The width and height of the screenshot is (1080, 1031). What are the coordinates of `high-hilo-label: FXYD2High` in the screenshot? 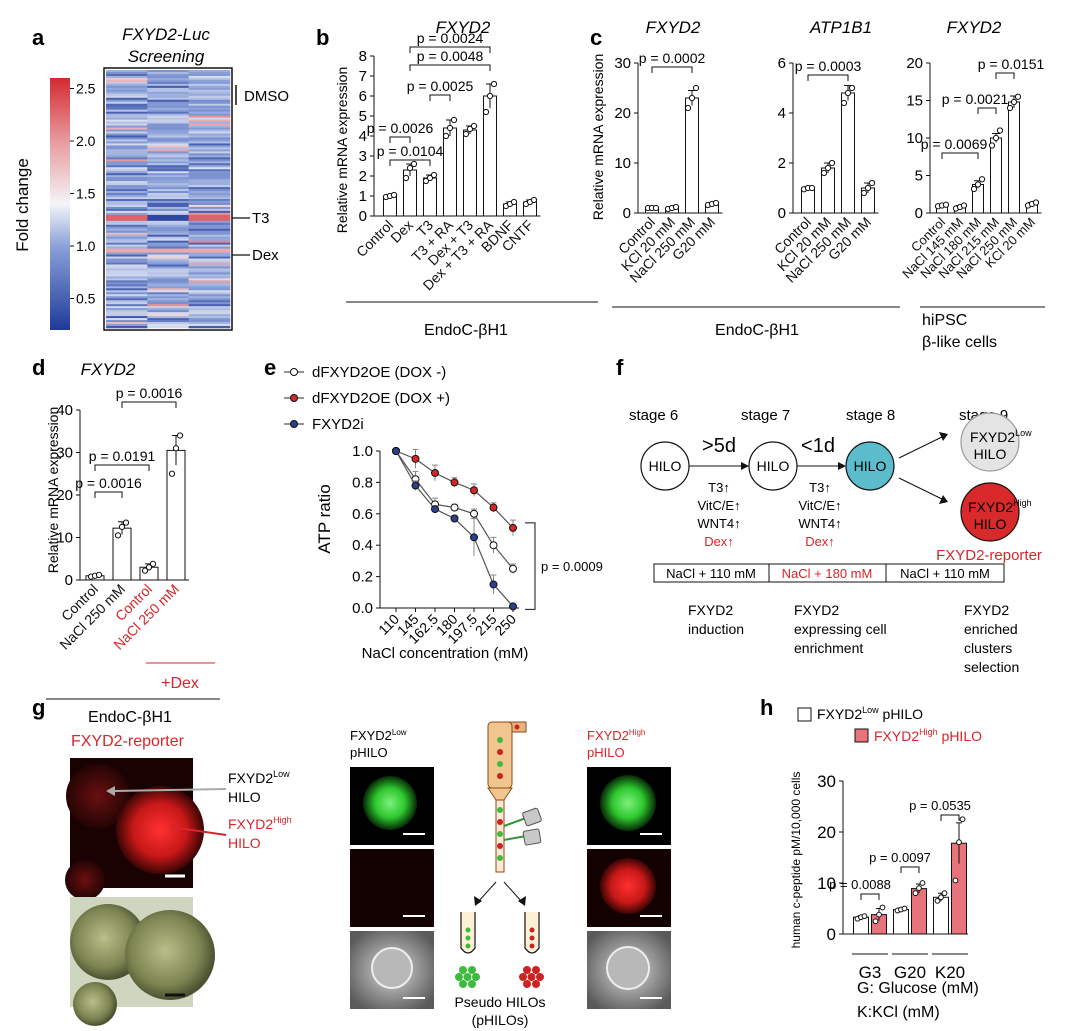 It's located at (260, 823).